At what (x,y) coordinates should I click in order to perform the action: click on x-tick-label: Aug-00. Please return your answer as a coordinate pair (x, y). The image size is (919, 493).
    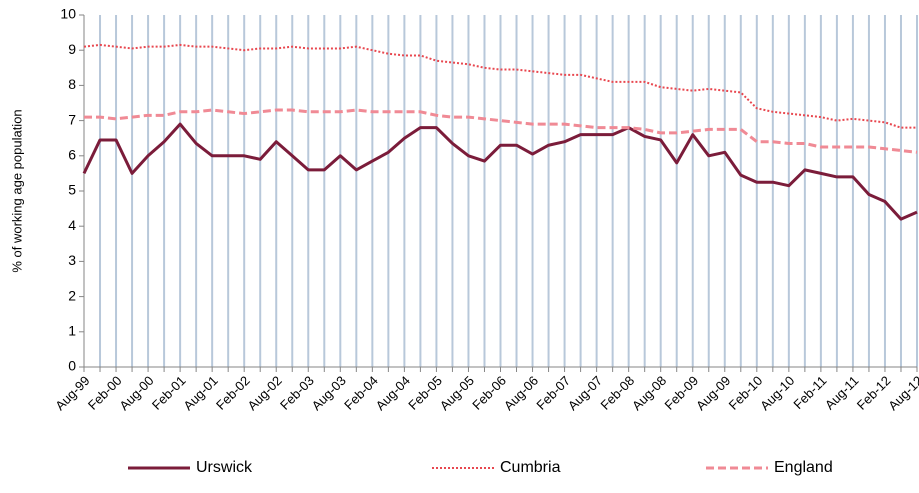
    Looking at the image, I should click on (136, 393).